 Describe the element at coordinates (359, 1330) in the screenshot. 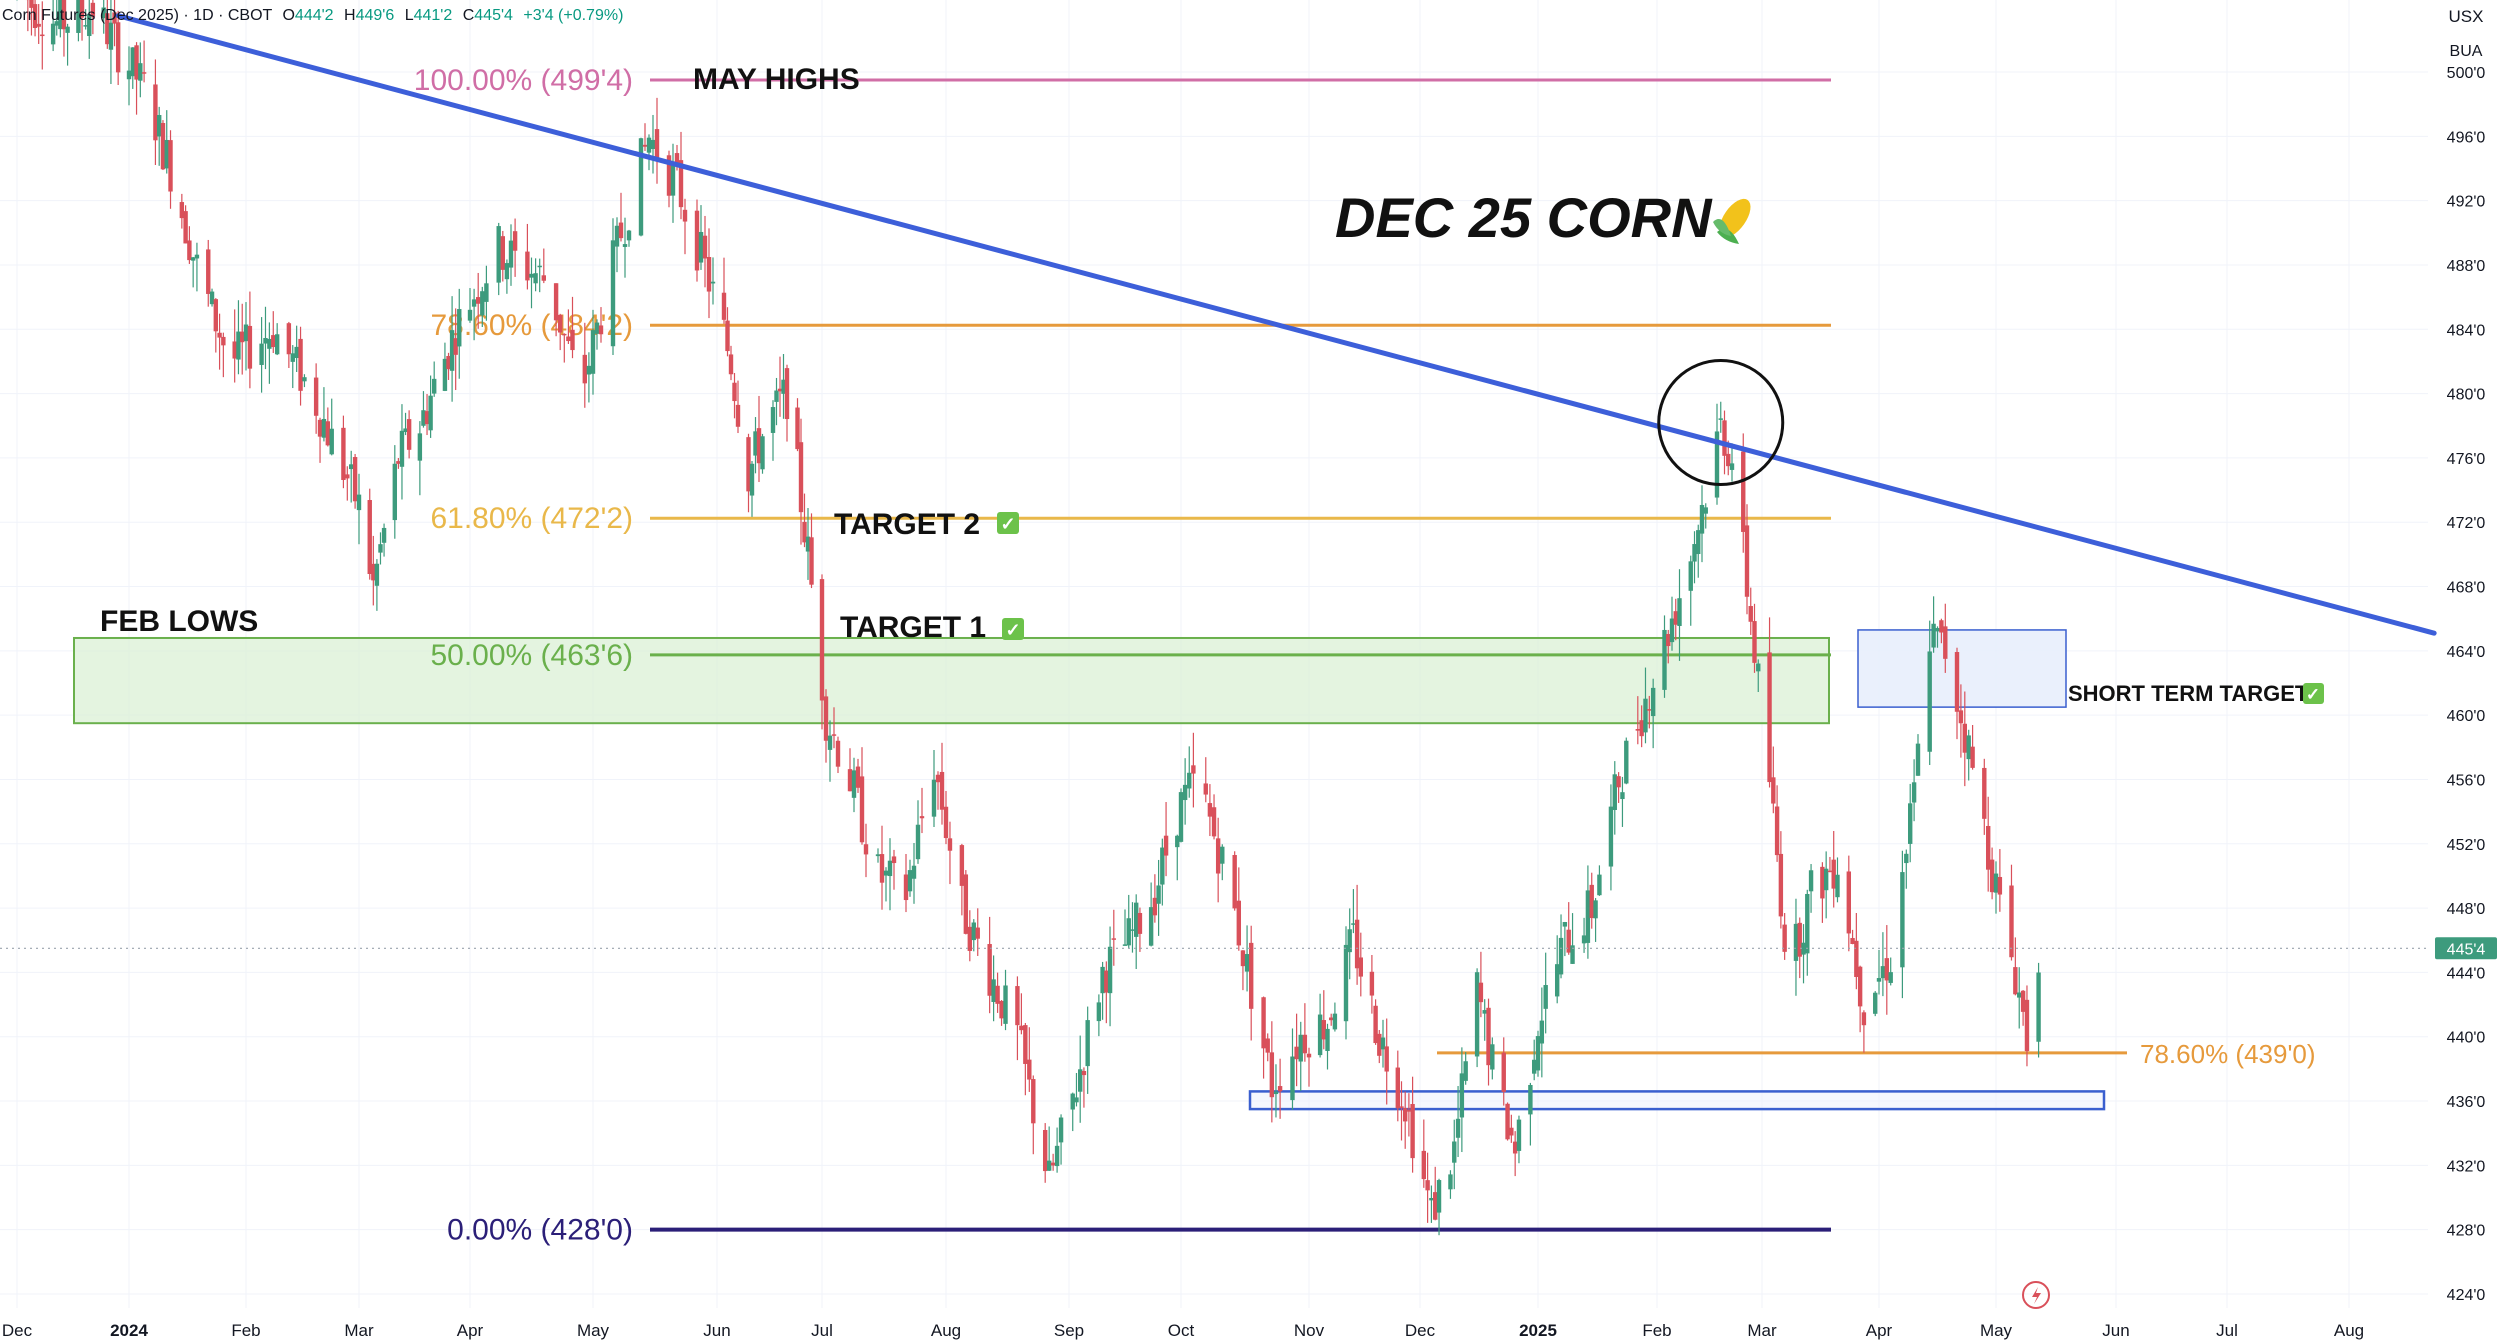

I see `x-tick-label: Mar` at that location.